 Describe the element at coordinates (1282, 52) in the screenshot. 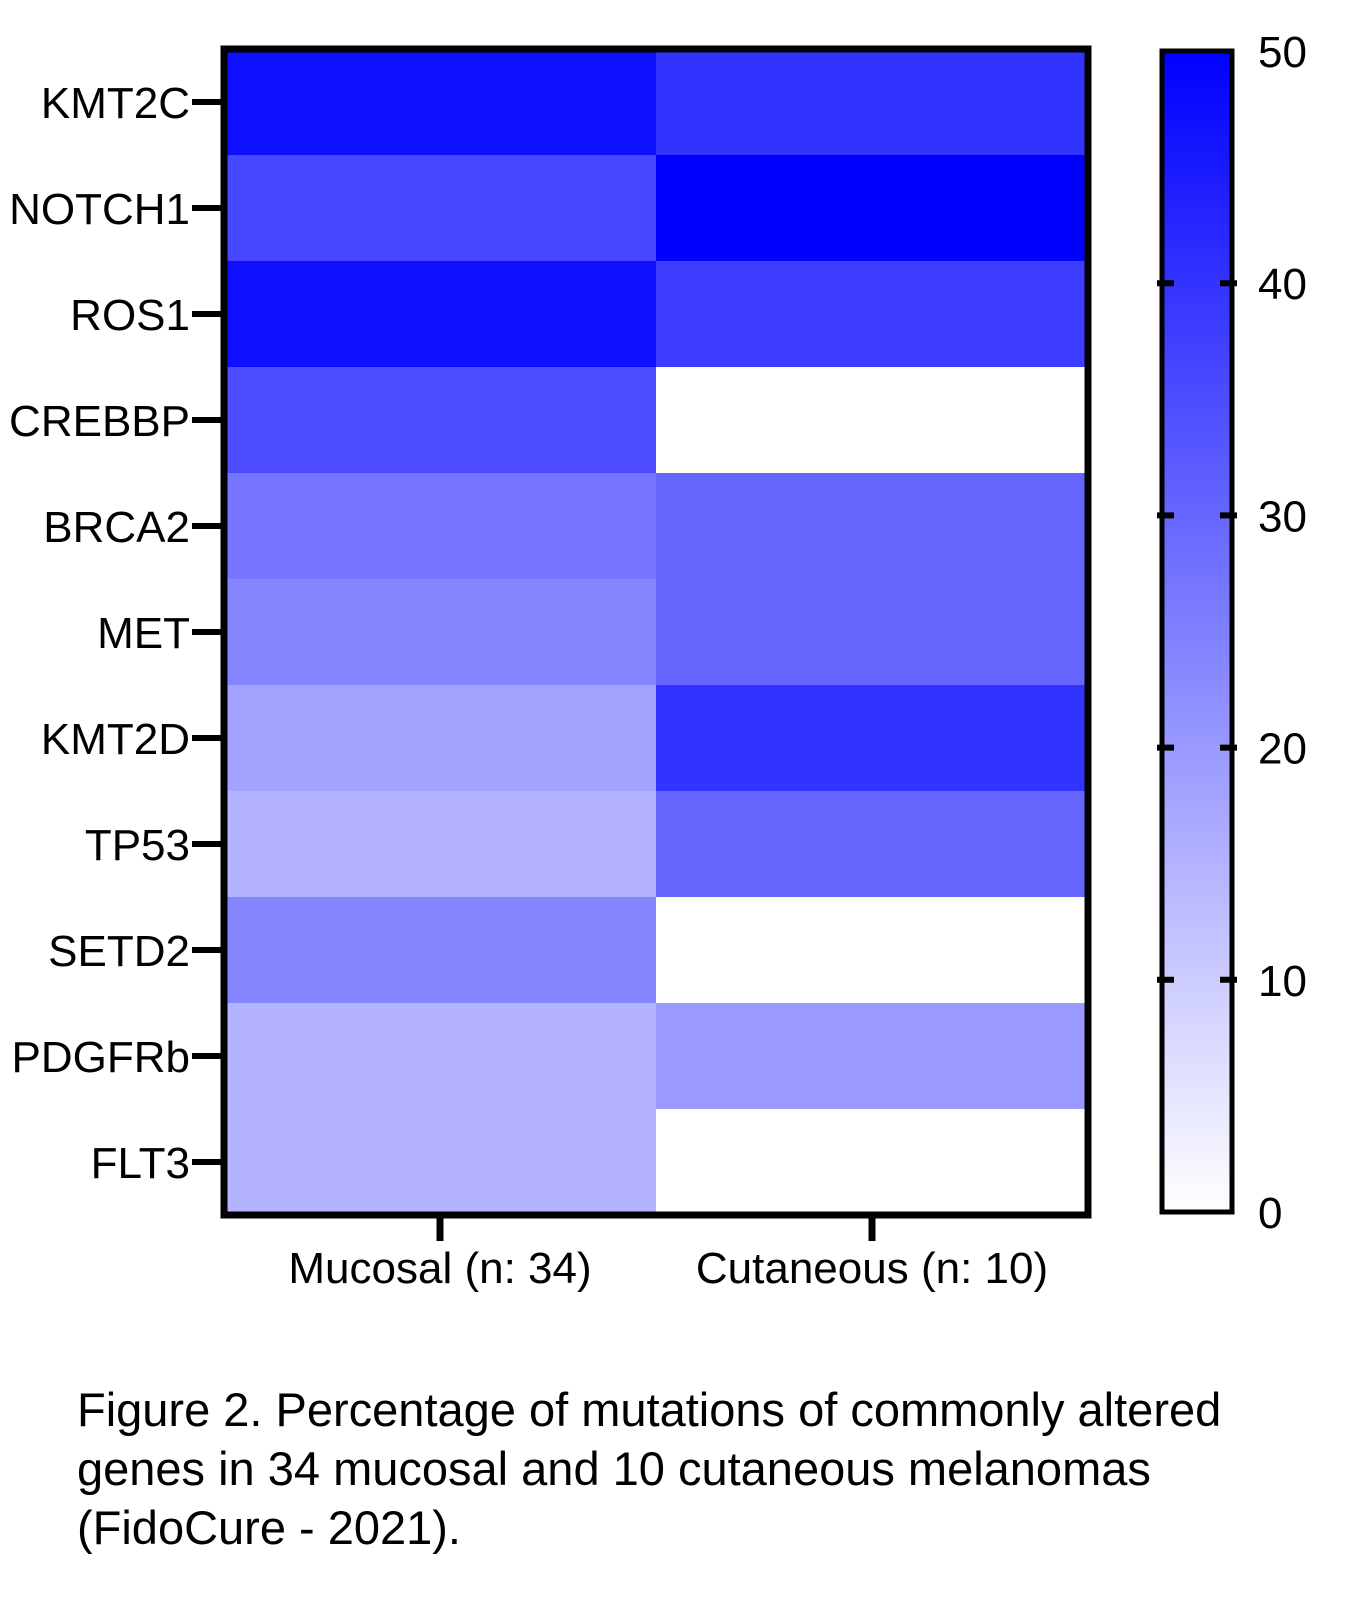

I see `colorbar-tick-label: 50` at that location.